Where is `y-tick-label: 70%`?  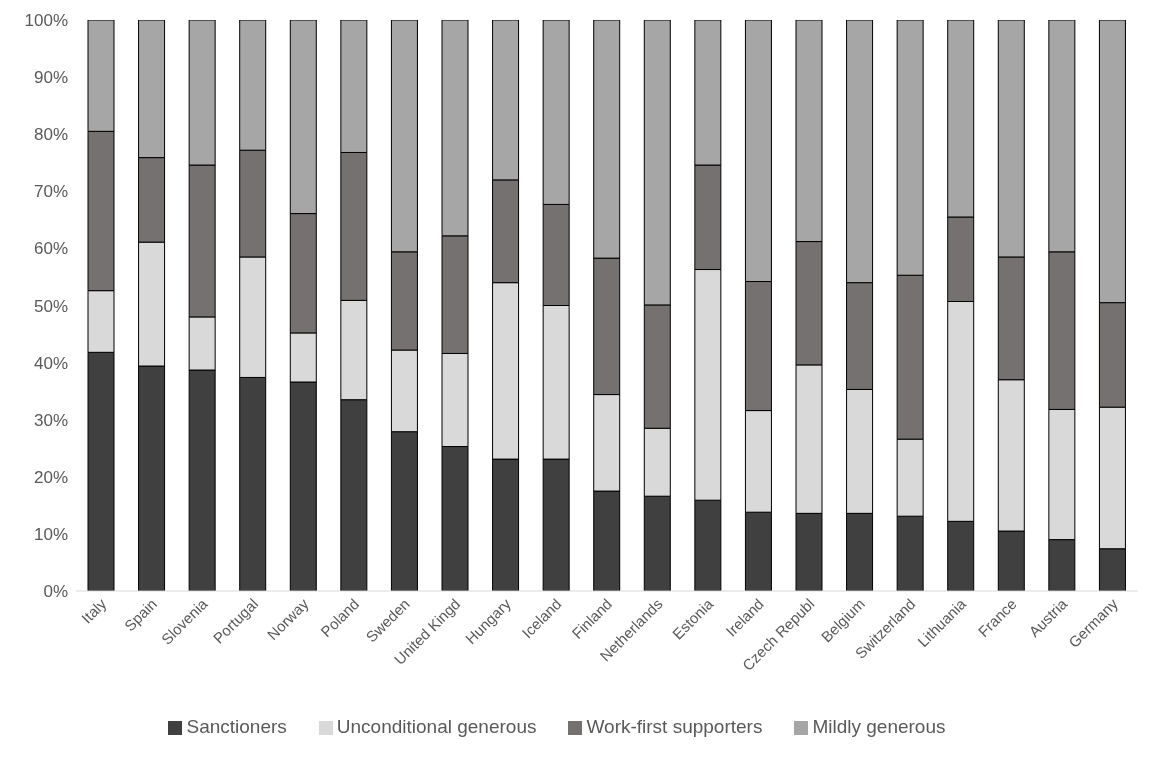 y-tick-label: 70% is located at coordinates (50, 192).